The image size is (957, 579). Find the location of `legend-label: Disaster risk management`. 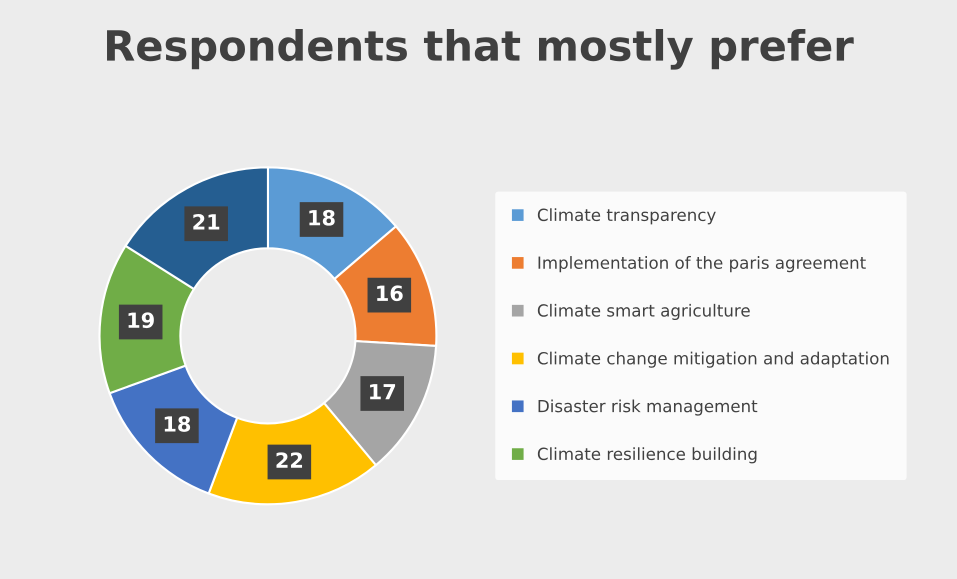

legend-label: Disaster risk management is located at coordinates (648, 407).